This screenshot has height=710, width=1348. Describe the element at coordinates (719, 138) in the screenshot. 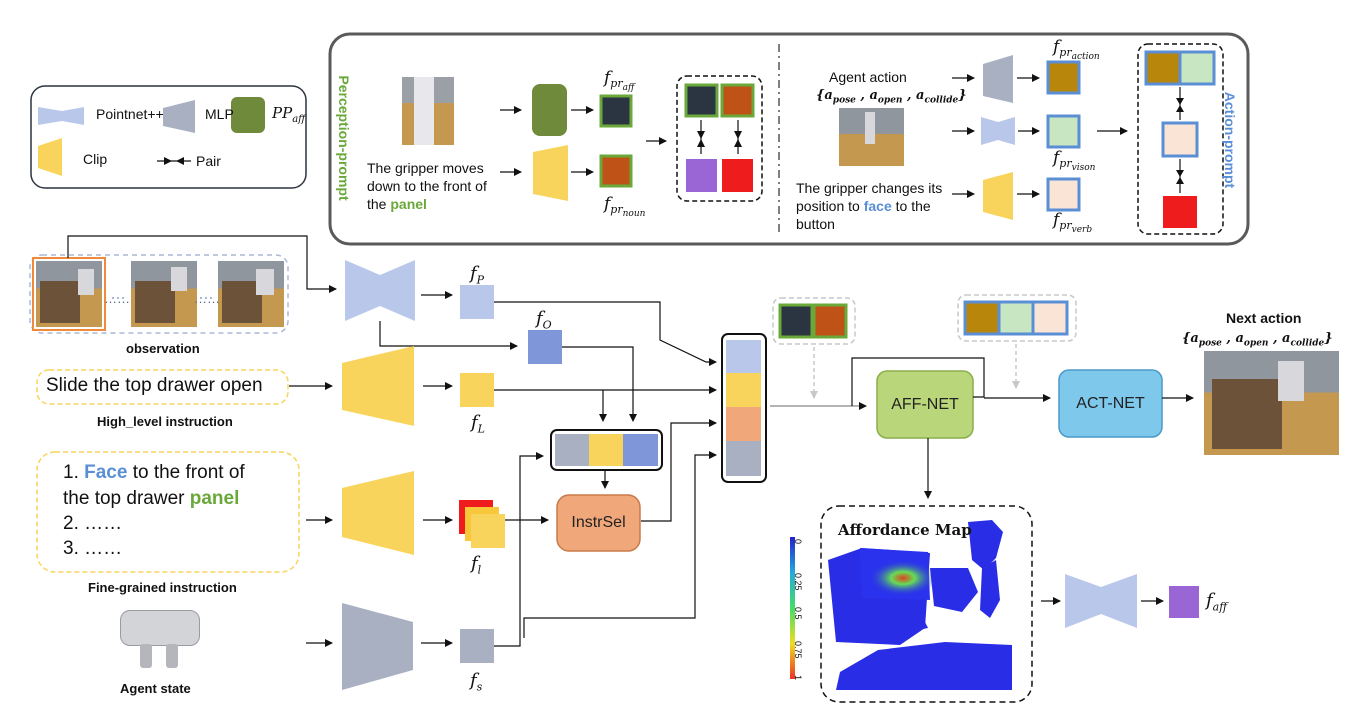

I see `perception-pair-group` at that location.